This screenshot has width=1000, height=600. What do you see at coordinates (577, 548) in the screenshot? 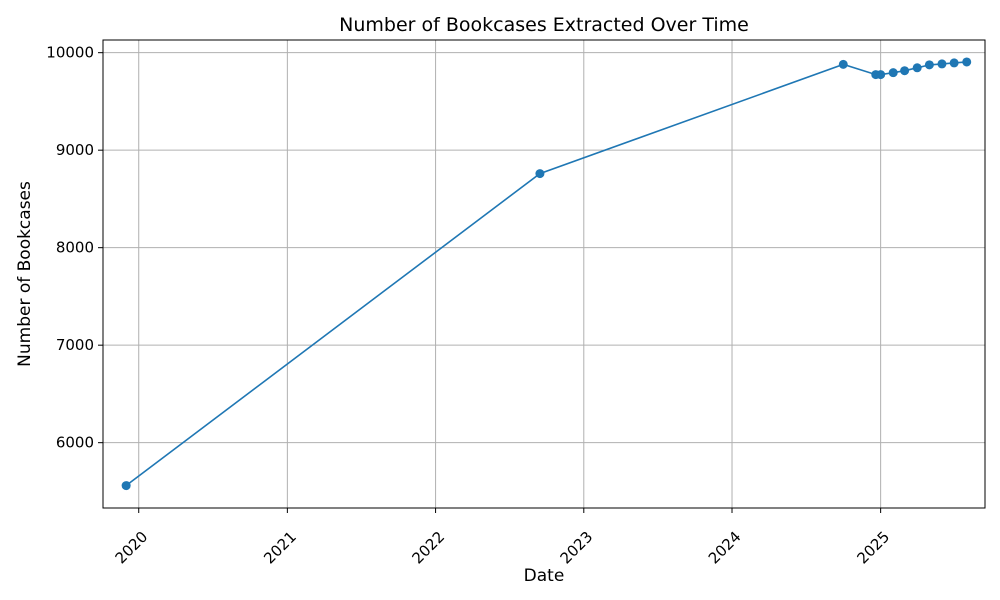
I see `x-tick-label: 2023` at bounding box center [577, 548].